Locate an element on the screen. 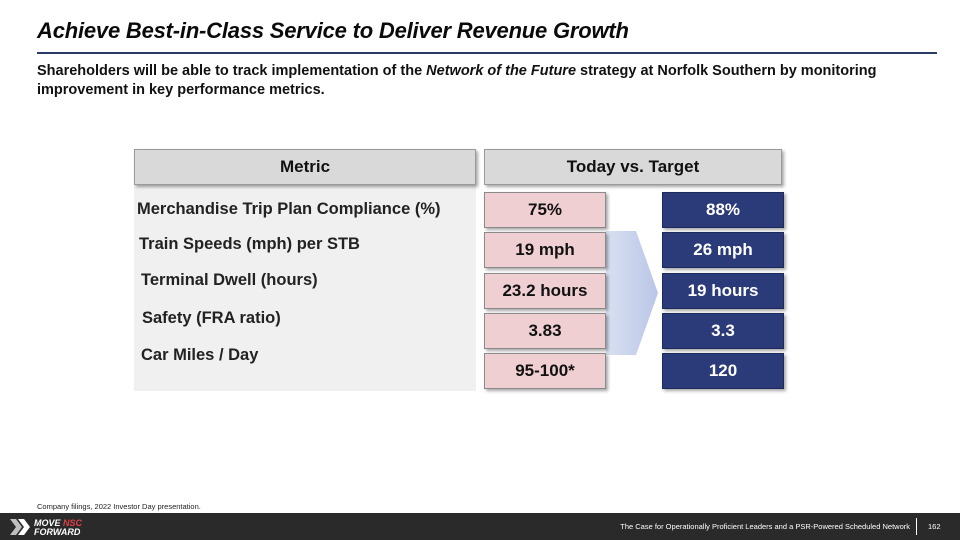  target-value-car-miles: 120 is located at coordinates (723, 371).